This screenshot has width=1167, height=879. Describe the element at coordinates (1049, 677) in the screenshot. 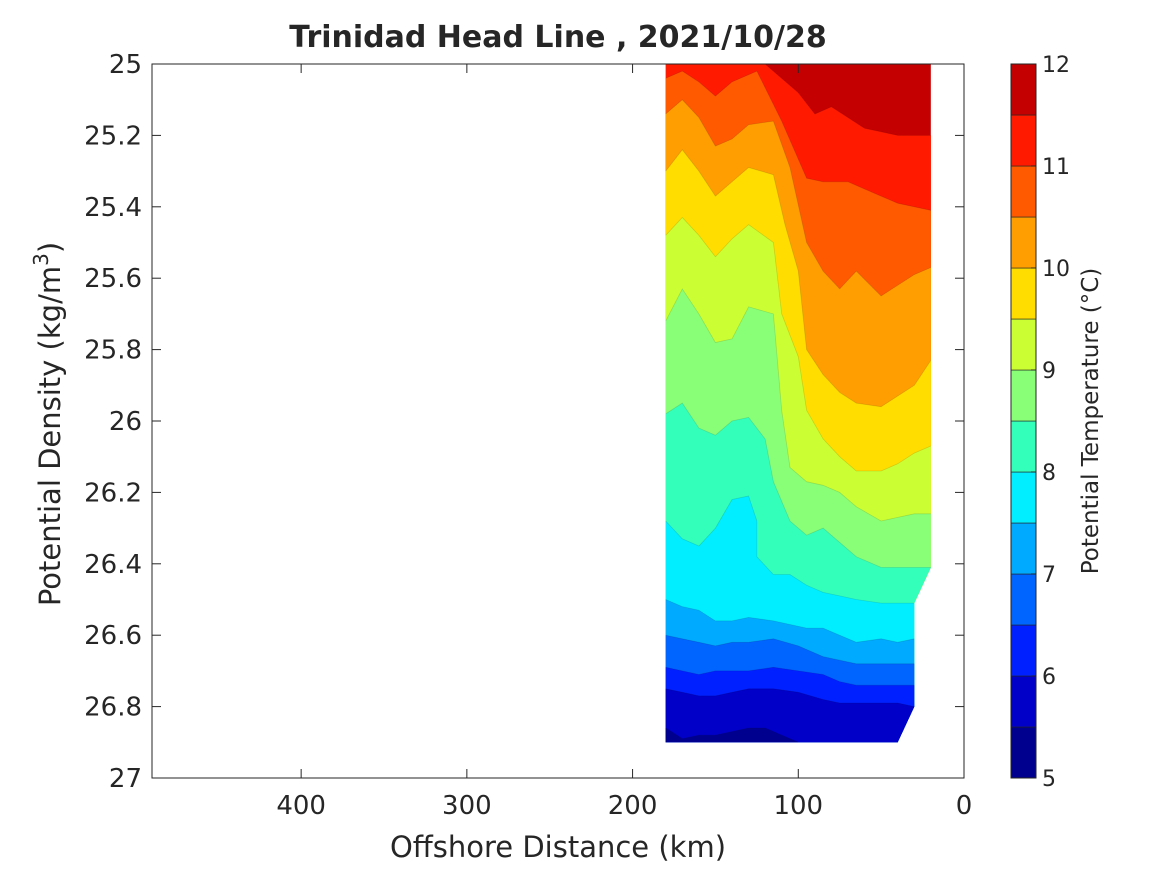

I see `colorbar-tick-label: 6` at that location.